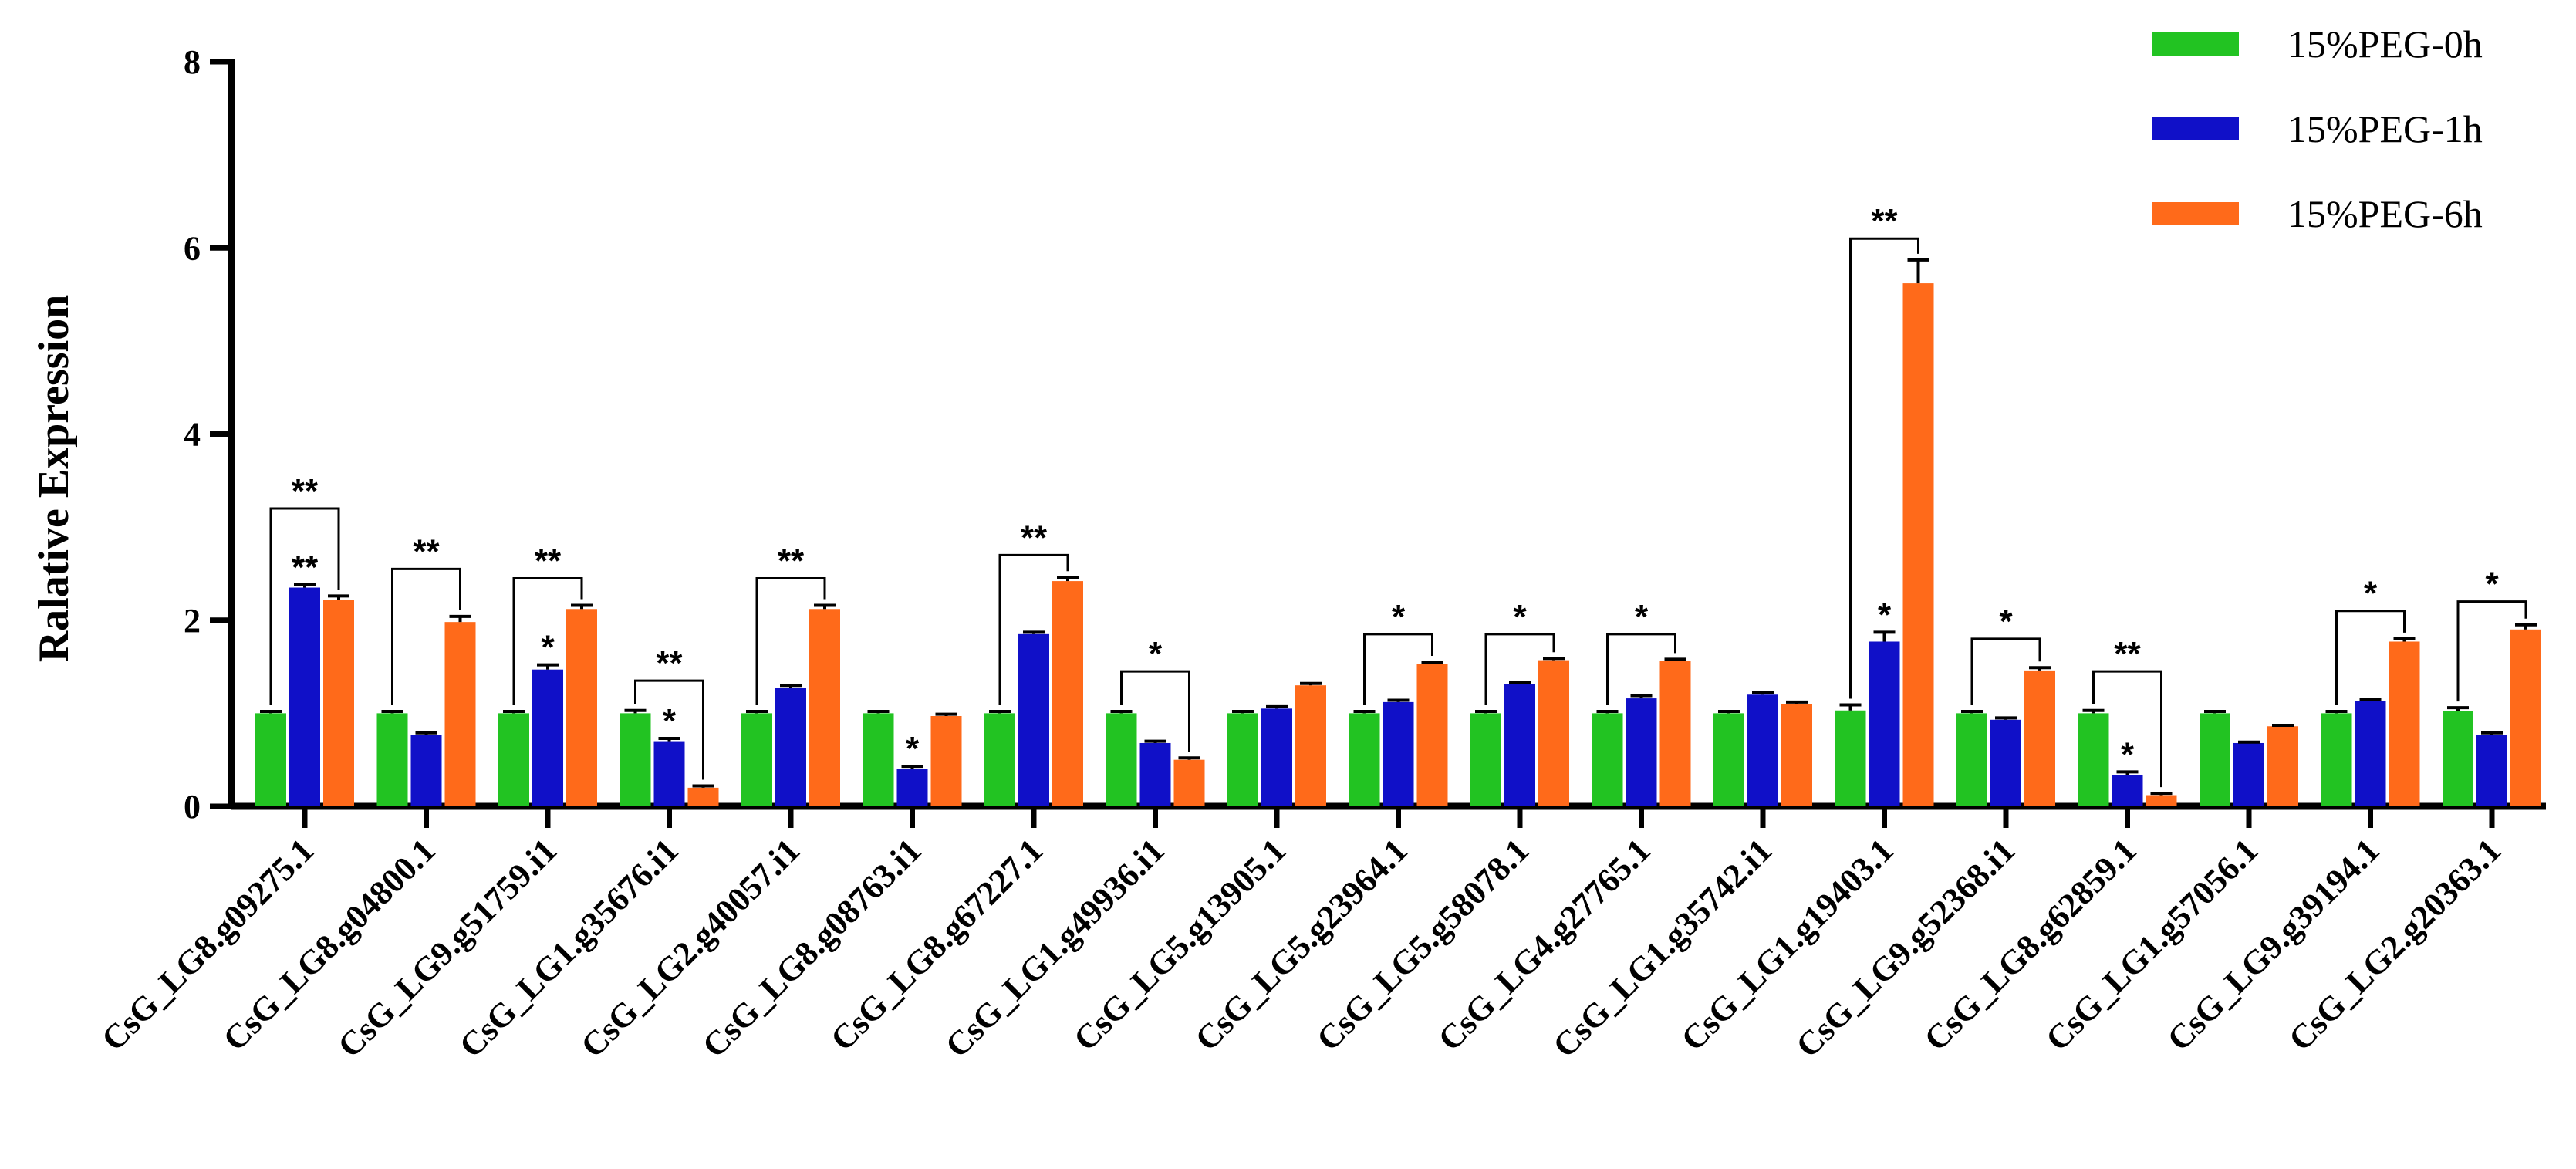 The width and height of the screenshot is (2576, 1169). What do you see at coordinates (936, 944) in the screenshot?
I see `x-tick-label: CsG_LG8.g67227.1` at bounding box center [936, 944].